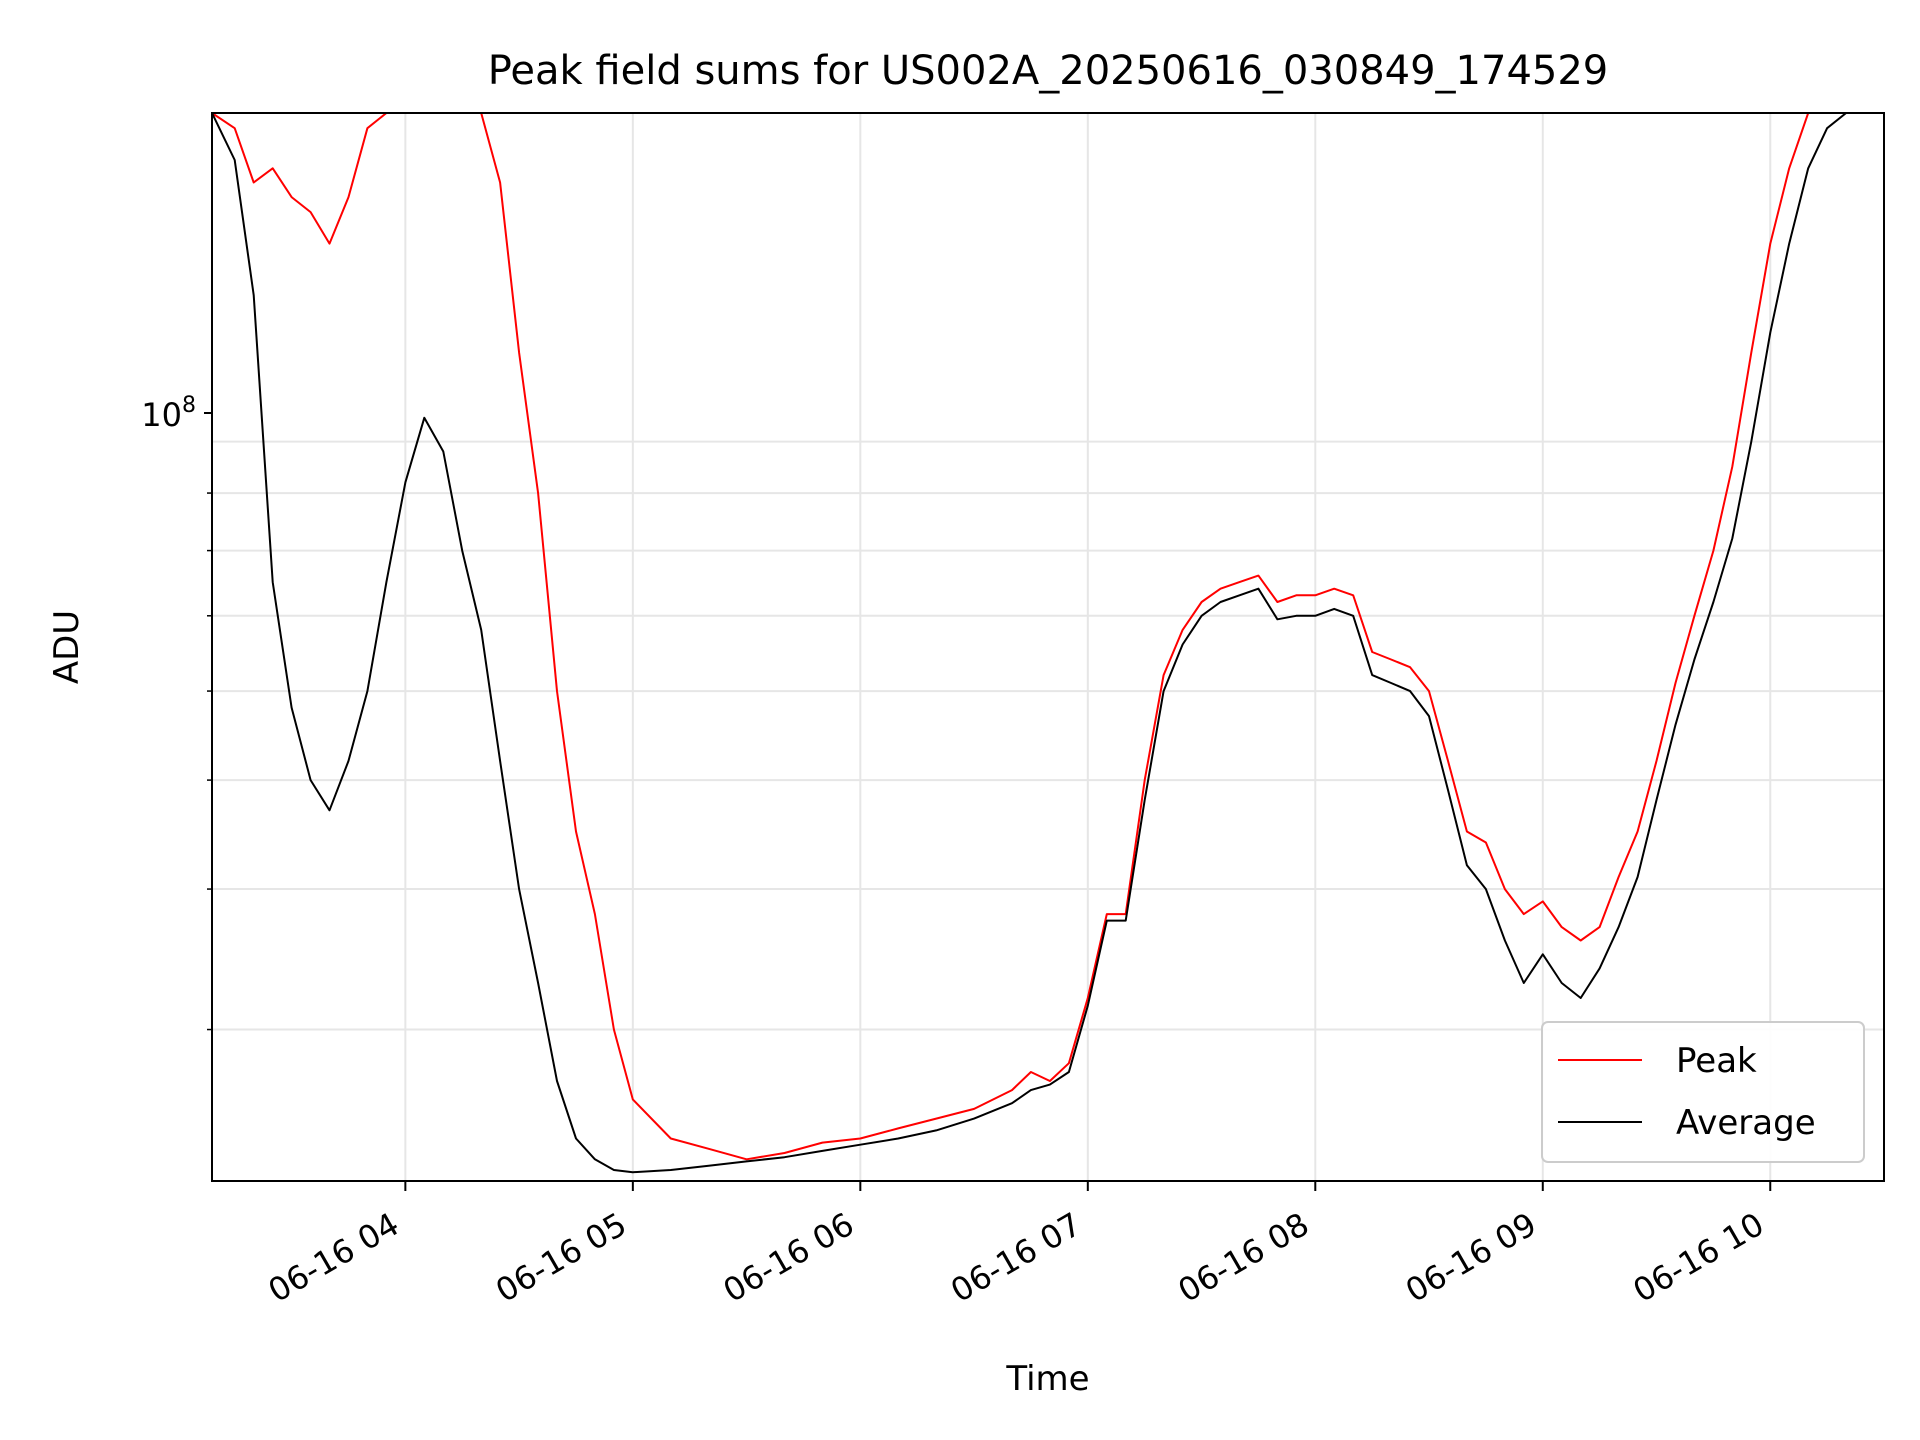  What do you see at coordinates (1746, 1123) in the screenshot?
I see `legend-label-average: Average` at bounding box center [1746, 1123].